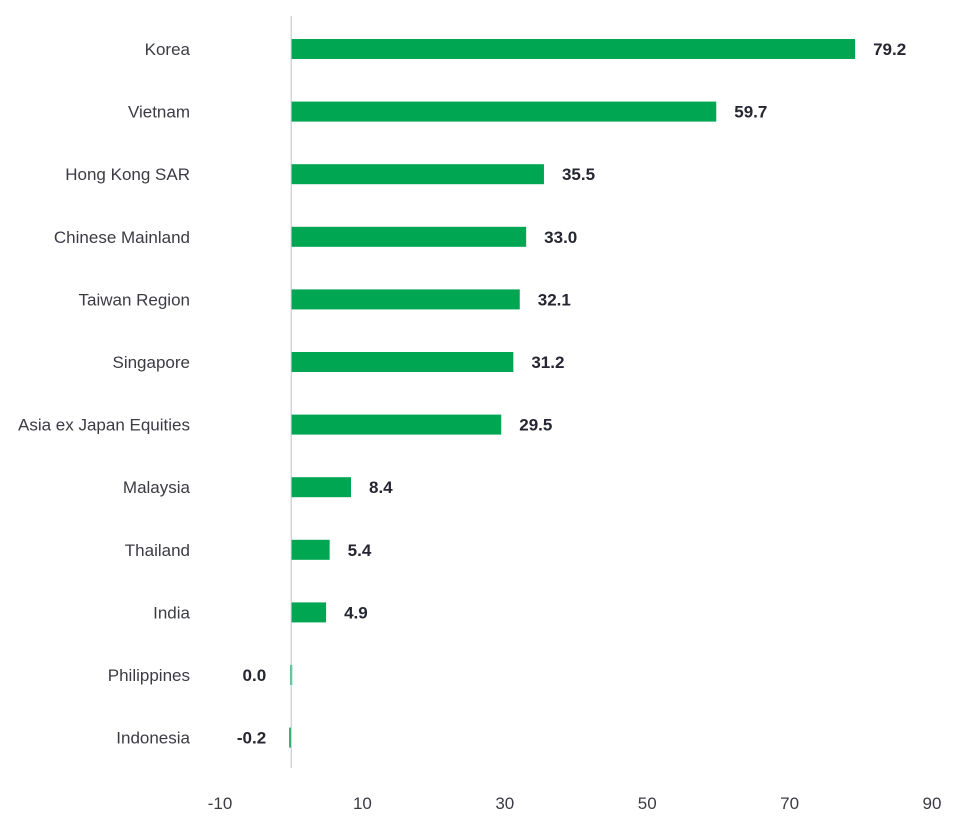  Describe the element at coordinates (362, 803) in the screenshot. I see `x-tick-label: 10` at that location.